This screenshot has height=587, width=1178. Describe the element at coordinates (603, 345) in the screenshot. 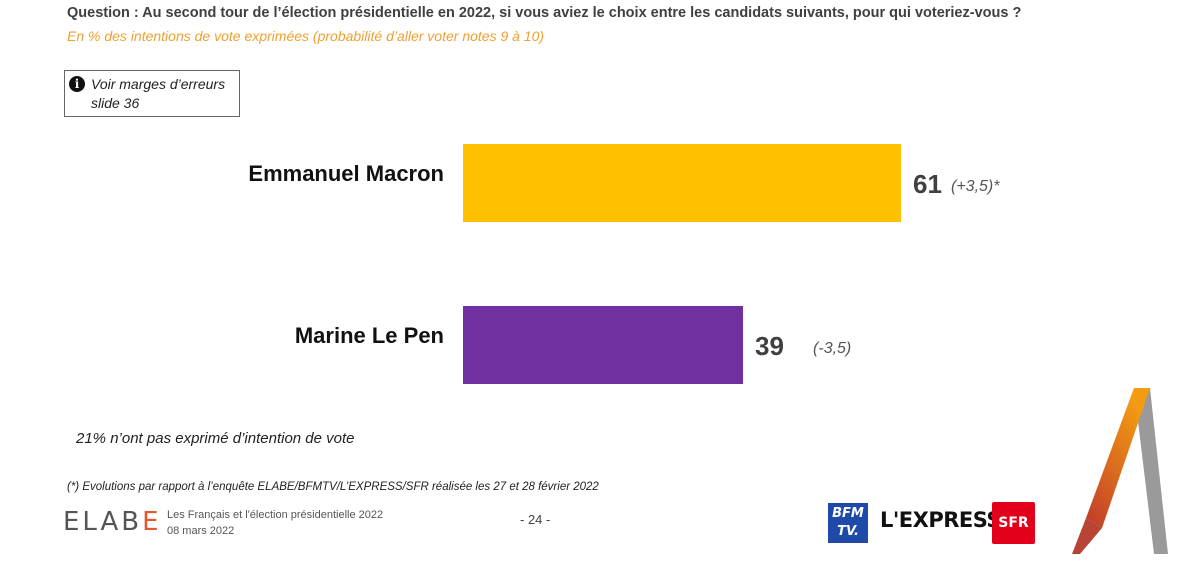

I see `bar-le-pen` at that location.